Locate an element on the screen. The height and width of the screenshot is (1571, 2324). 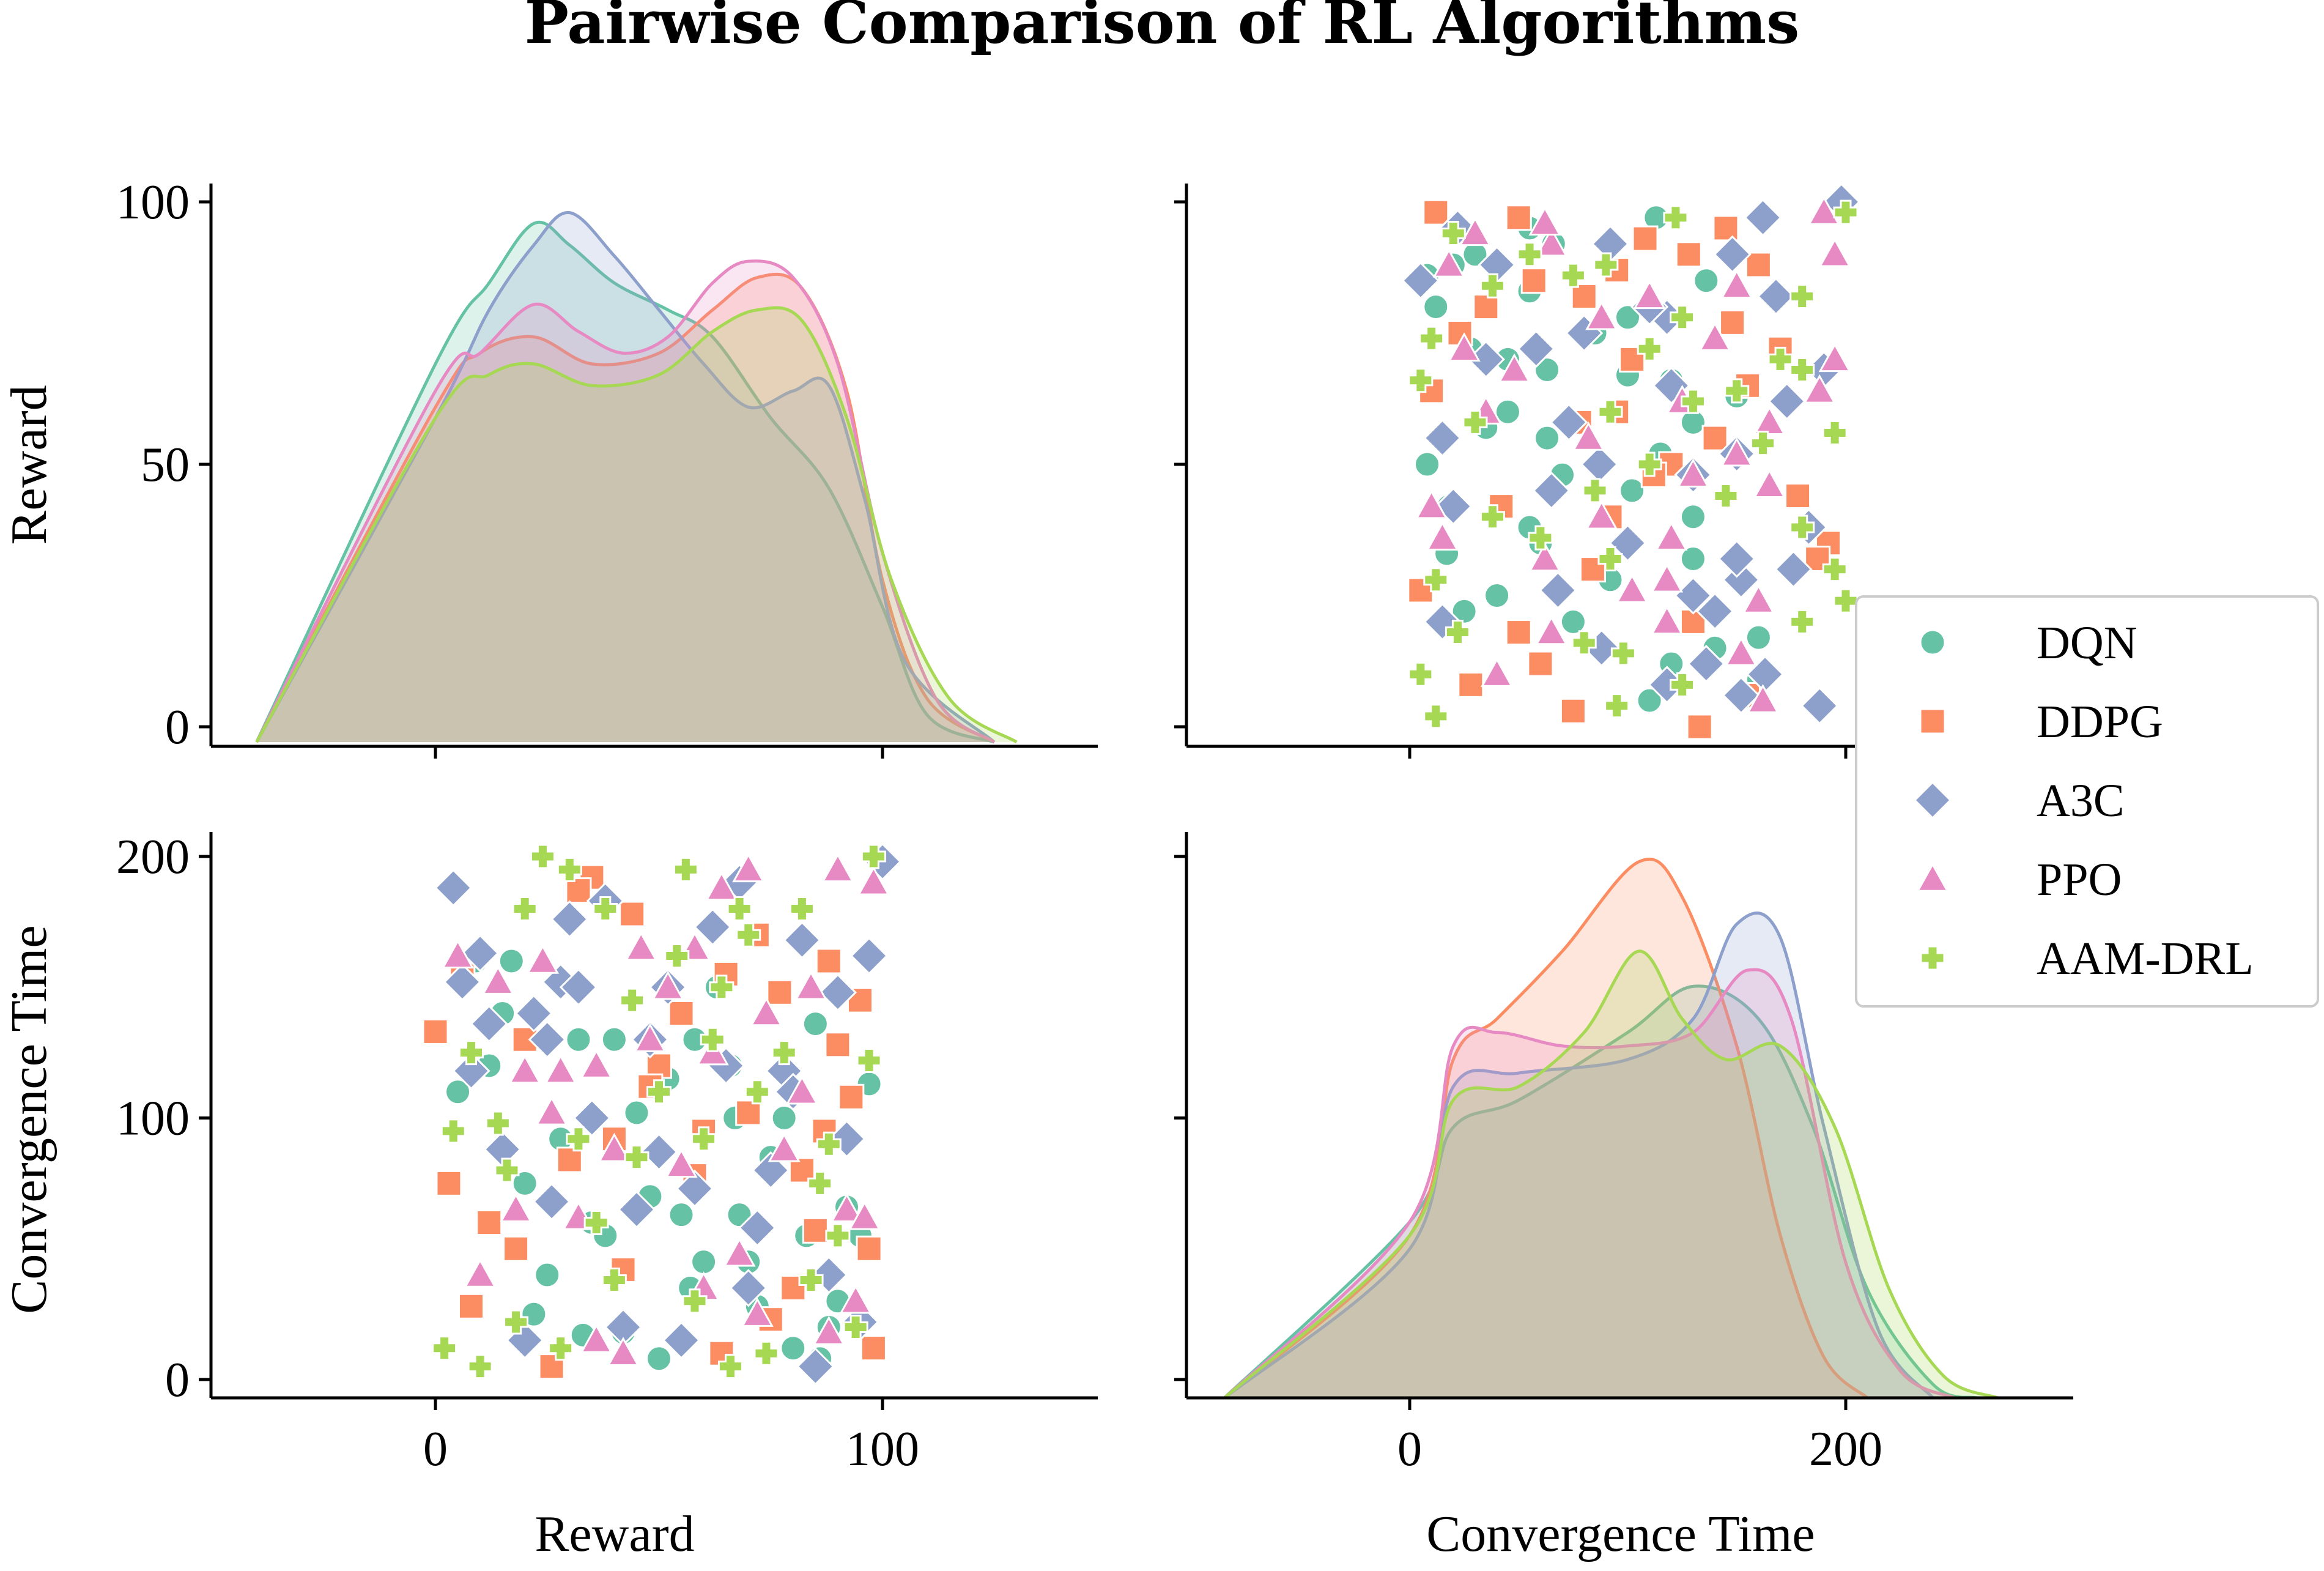
kde-fill-aam-drl-convergence-time is located at coordinates (1611, 1174).